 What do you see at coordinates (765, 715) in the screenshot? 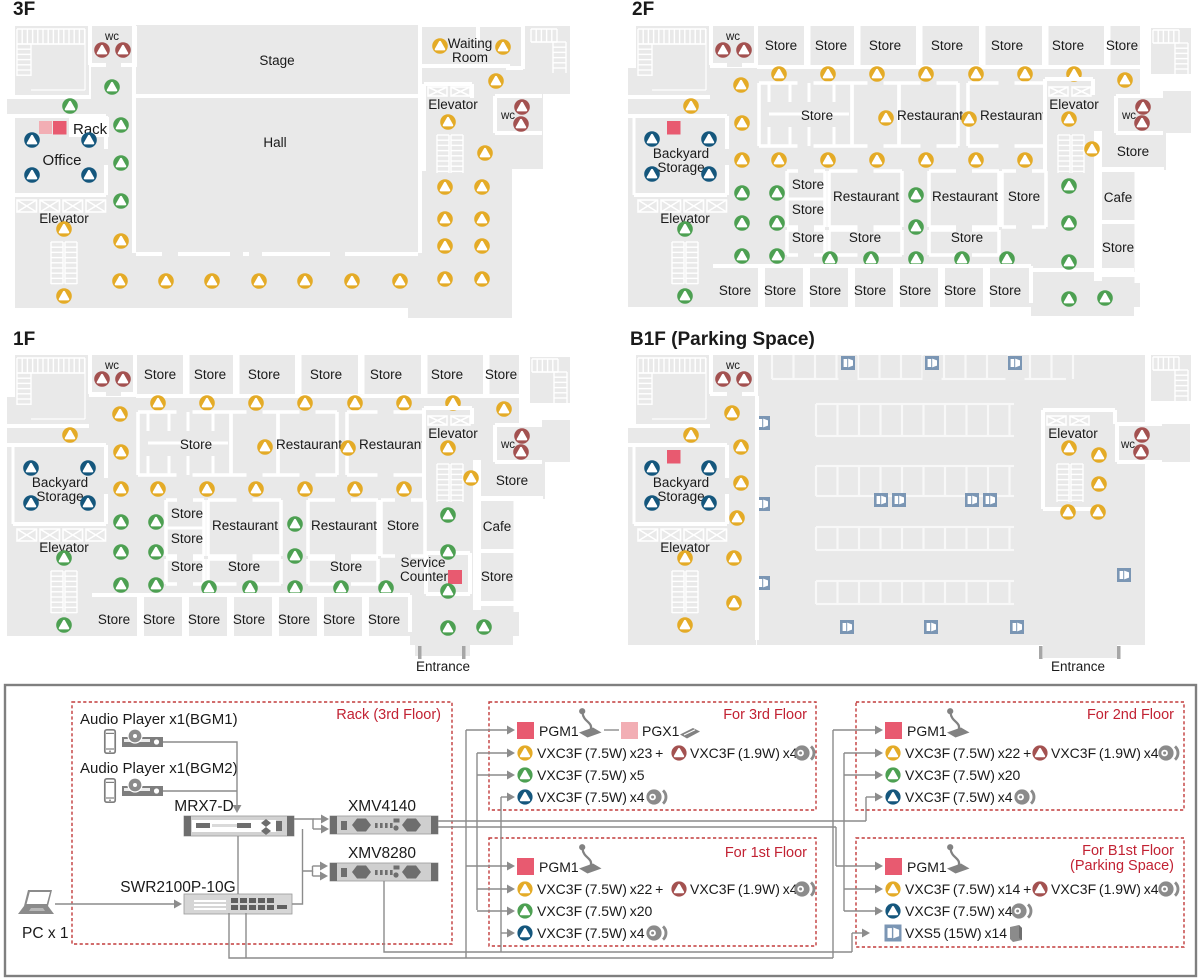
I see `svg-text: For 3rd Floor` at bounding box center [765, 715].